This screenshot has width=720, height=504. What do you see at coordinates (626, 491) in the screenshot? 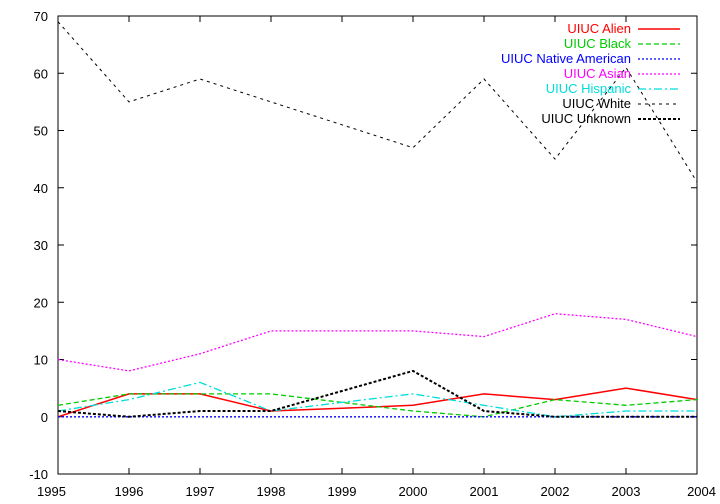
I see `x-tick-label: 2003` at bounding box center [626, 491].